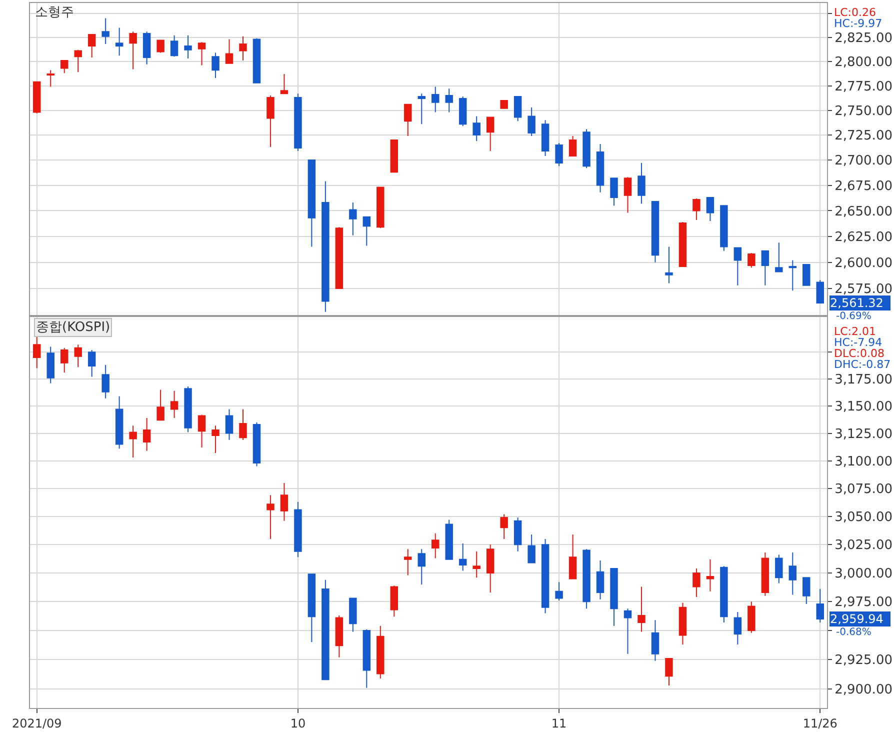  What do you see at coordinates (863, 407) in the screenshot?
I see `y-tick-label: 3,150.00` at bounding box center [863, 407].